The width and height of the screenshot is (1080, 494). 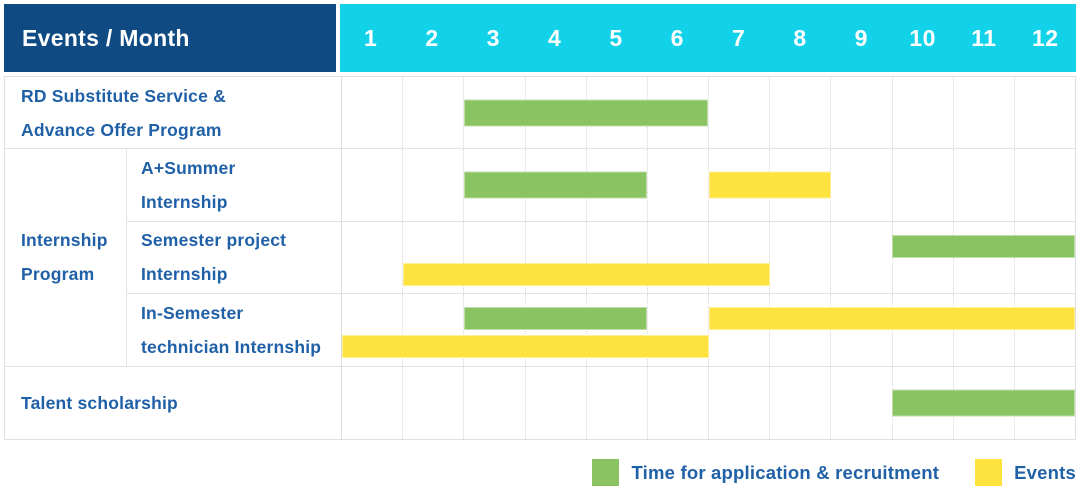 I want to click on legend-label-application-recruitment: Time for application & recruitment, so click(x=785, y=472).